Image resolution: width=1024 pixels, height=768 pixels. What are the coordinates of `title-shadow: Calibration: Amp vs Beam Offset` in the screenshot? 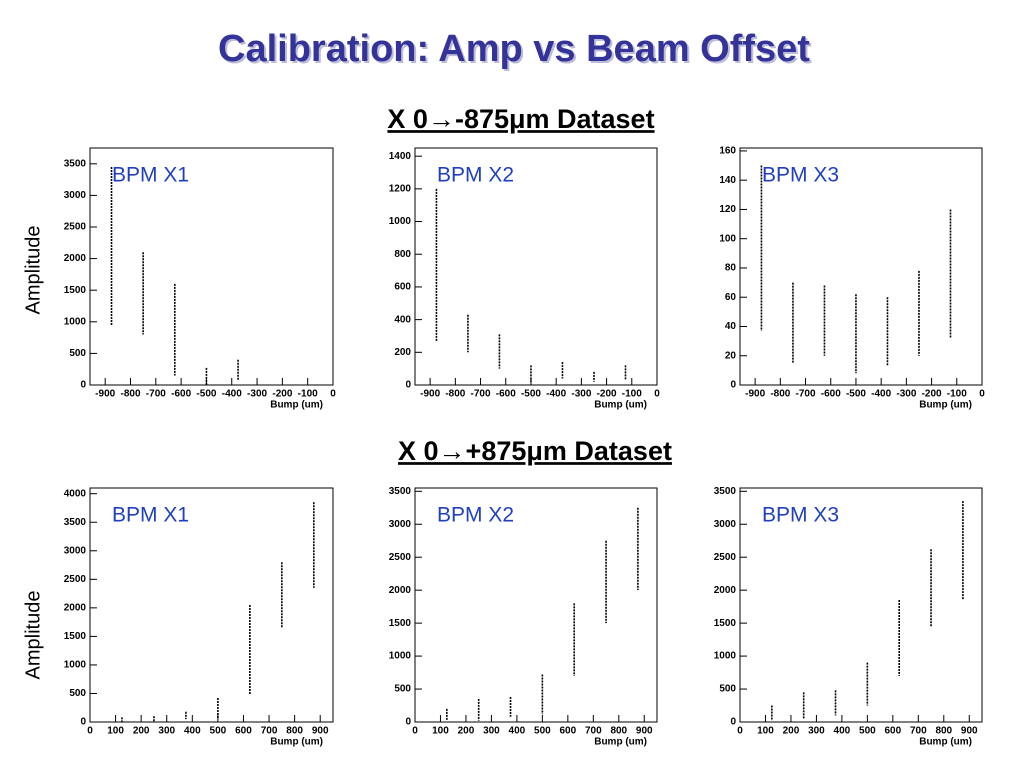 It's located at (516, 51).